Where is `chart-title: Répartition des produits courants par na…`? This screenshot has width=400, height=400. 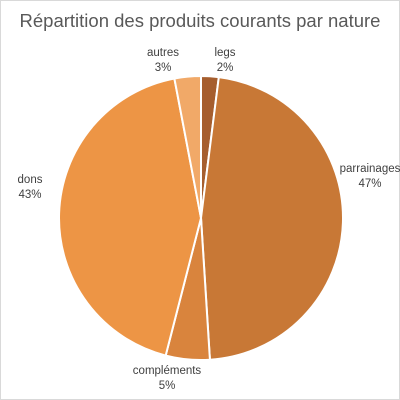 chart-title: Répartition des produits courants par na… is located at coordinates (200, 20).